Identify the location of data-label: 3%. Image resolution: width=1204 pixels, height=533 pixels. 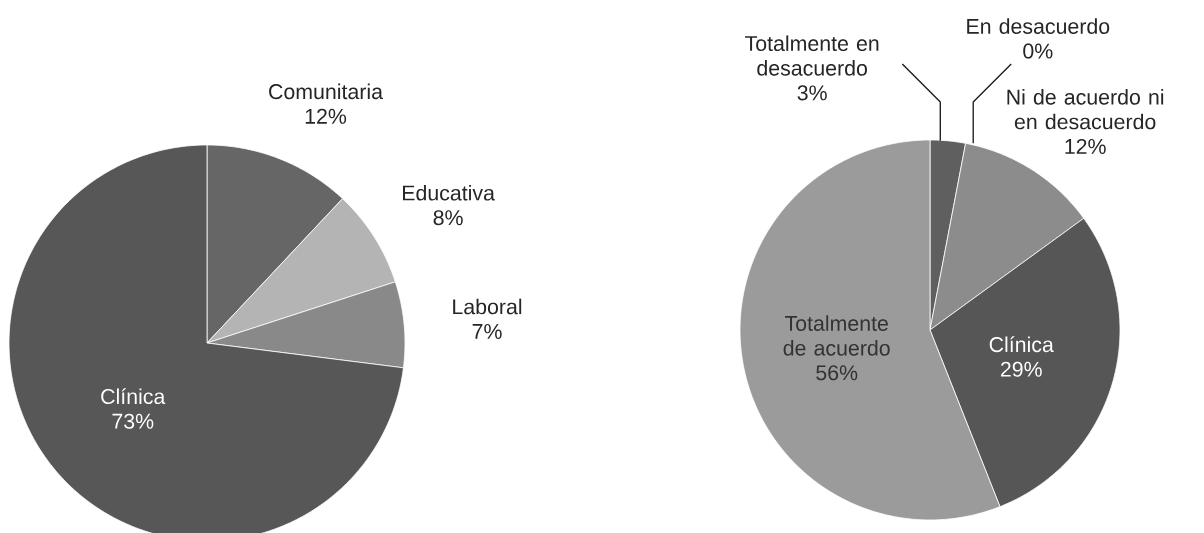
(812, 93).